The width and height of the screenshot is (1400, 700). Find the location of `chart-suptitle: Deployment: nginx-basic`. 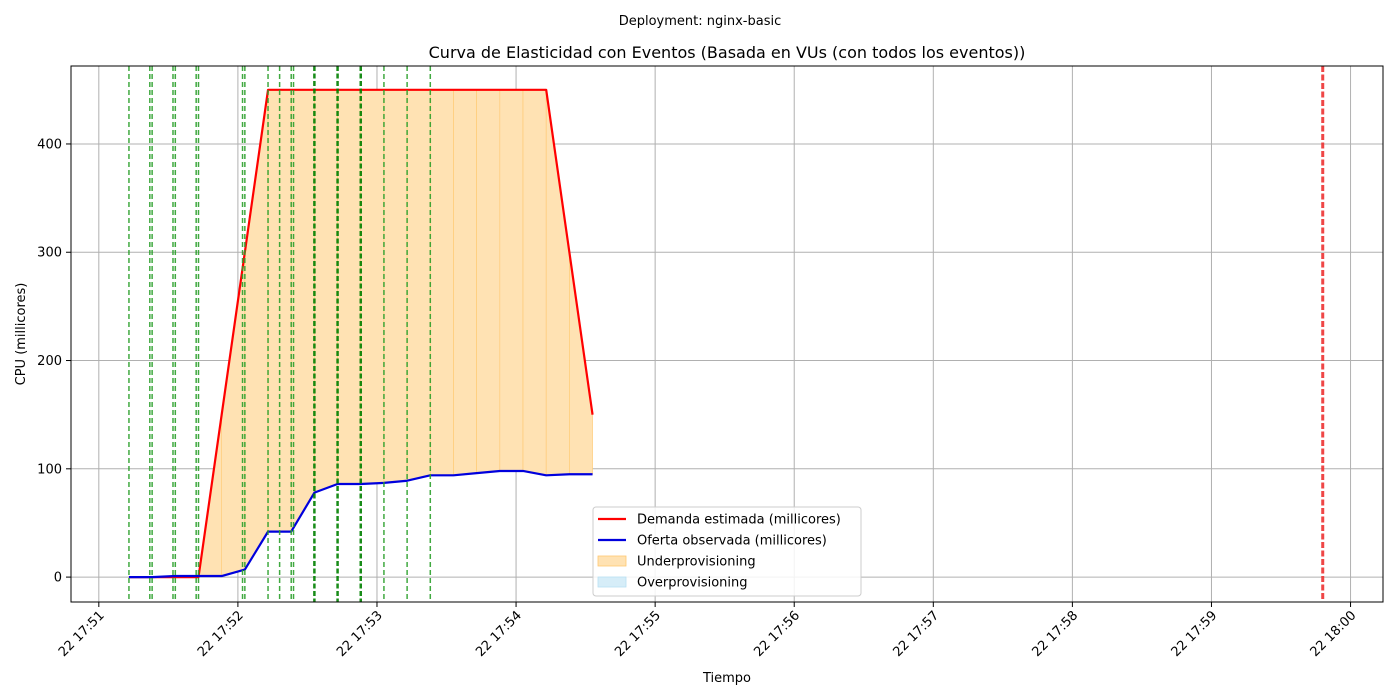

chart-suptitle: Deployment: nginx-basic is located at coordinates (700, 21).